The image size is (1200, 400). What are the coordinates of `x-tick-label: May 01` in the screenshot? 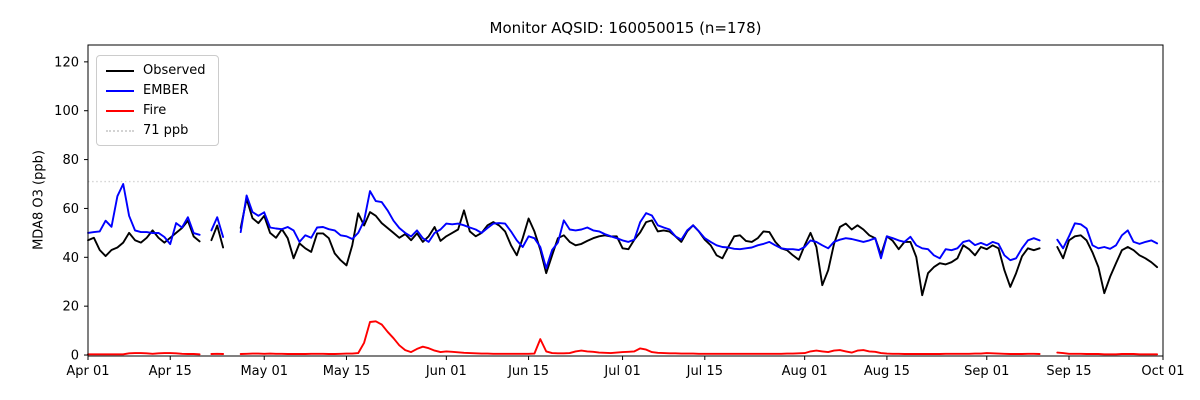 It's located at (264, 371).